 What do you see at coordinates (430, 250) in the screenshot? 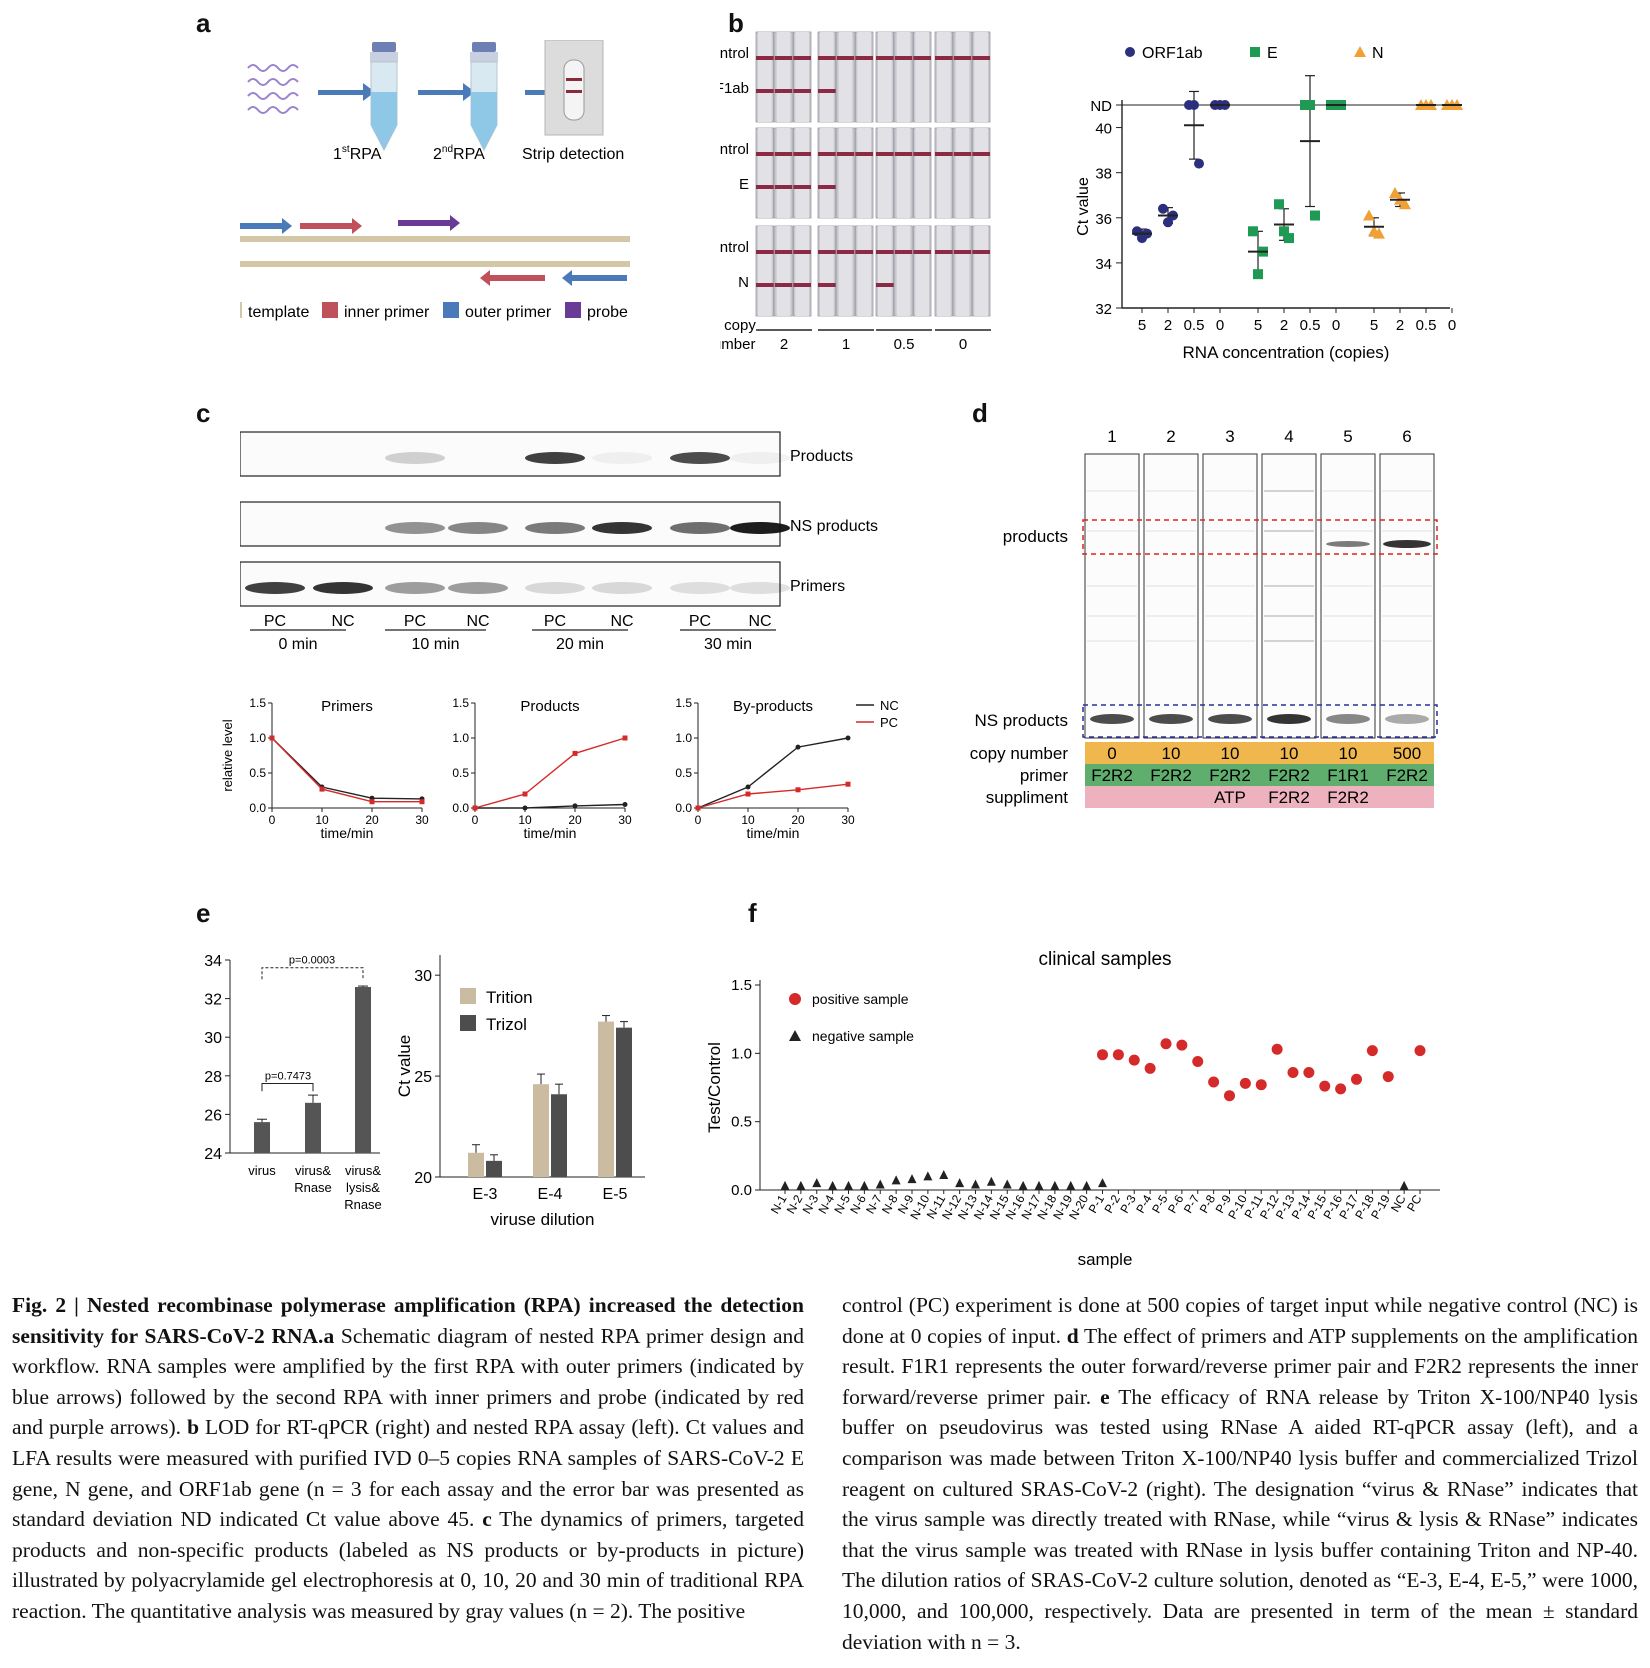
I see `primer-design-diagram` at bounding box center [430, 250].